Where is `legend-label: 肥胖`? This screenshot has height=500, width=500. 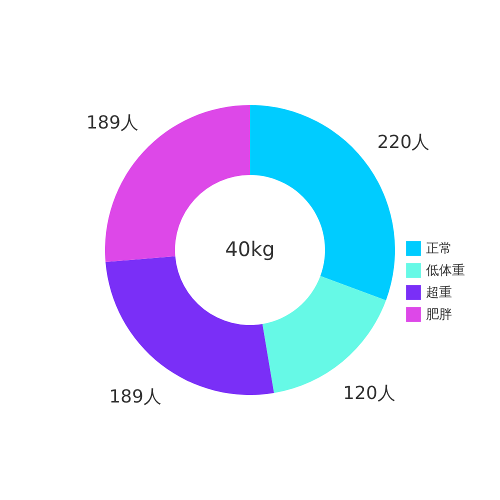 legend-label: 肥胖 is located at coordinates (439, 315).